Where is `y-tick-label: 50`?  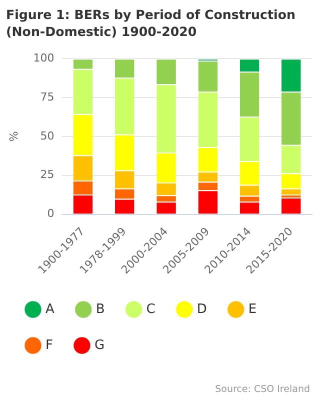 y-tick-label: 50 is located at coordinates (47, 135).